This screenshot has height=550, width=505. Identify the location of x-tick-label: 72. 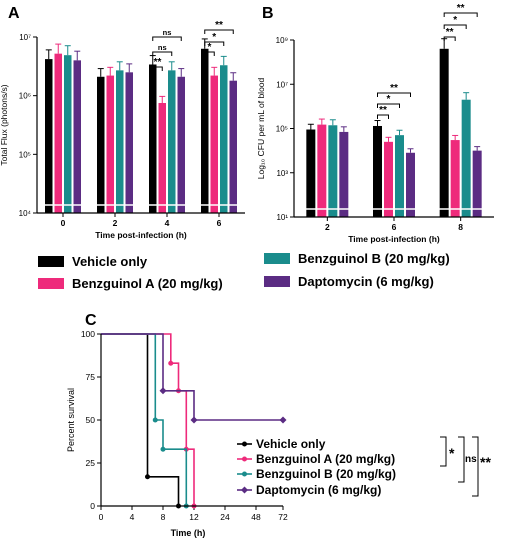
(283, 517).